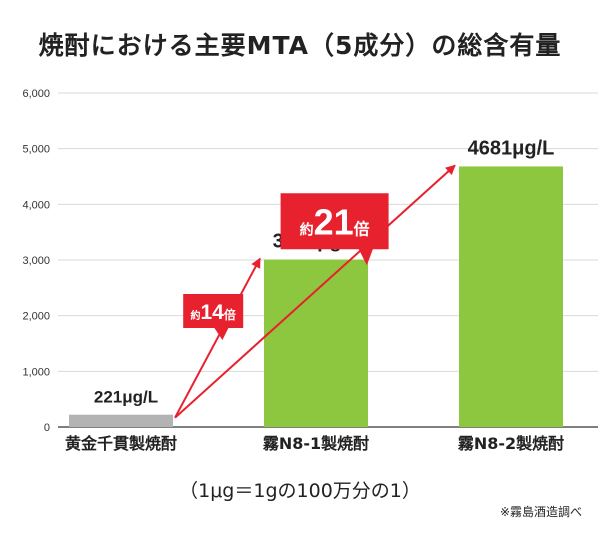 This screenshot has width=600, height=550. What do you see at coordinates (316, 443) in the screenshot?
I see `category-label: 霧N8-1製焼酎` at bounding box center [316, 443].